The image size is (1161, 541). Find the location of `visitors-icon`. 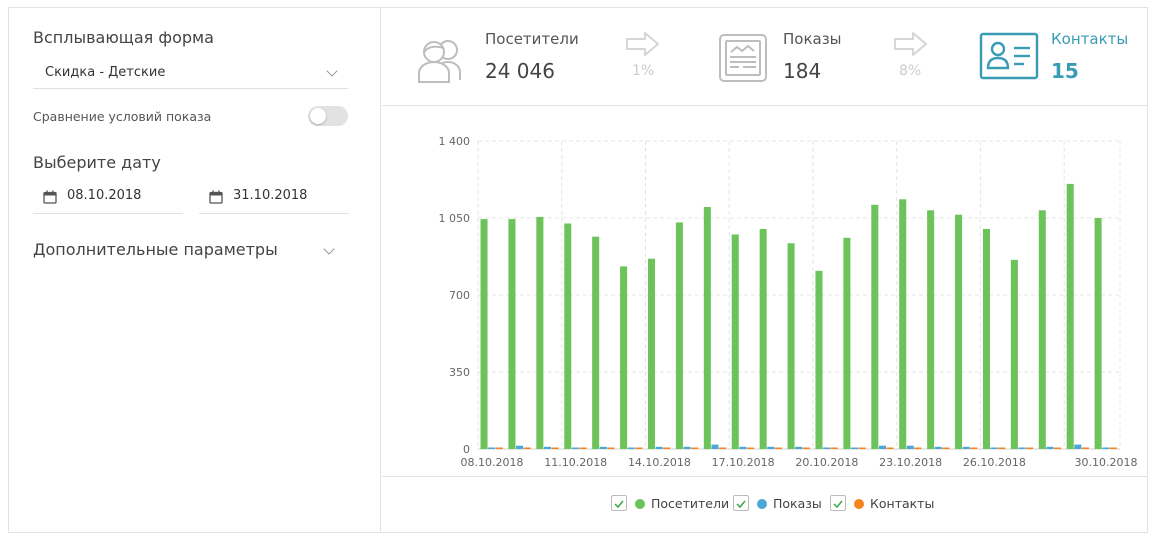

visitors-icon is located at coordinates (439, 61).